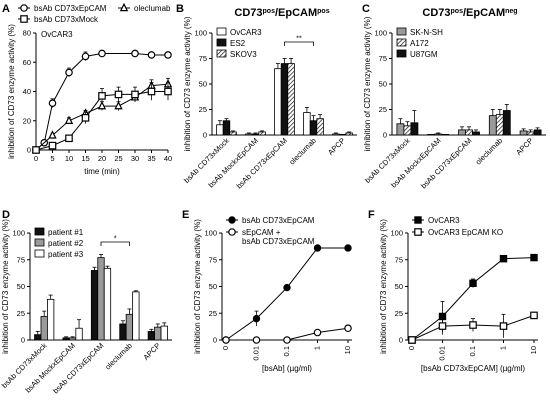 This screenshot has width=550, height=406. I want to click on x-axis-title: [bsAb CD73xEpCAM] (µg/ml), so click(473, 368).